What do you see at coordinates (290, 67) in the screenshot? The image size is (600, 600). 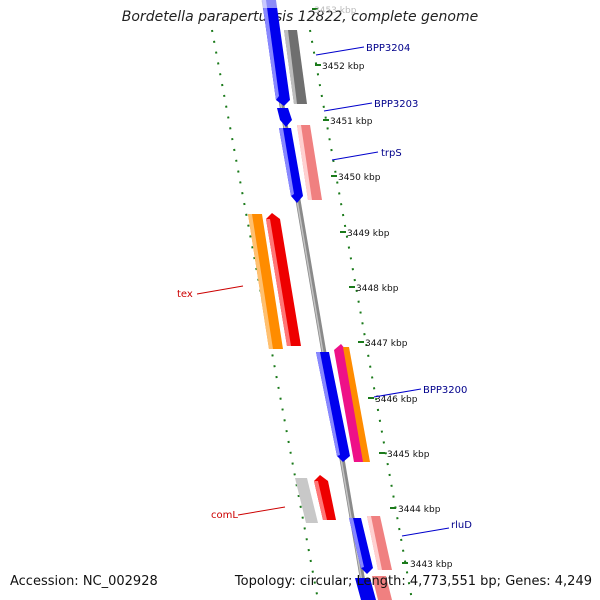 I see `gene-arrow-gray-highlight` at bounding box center [290, 67].